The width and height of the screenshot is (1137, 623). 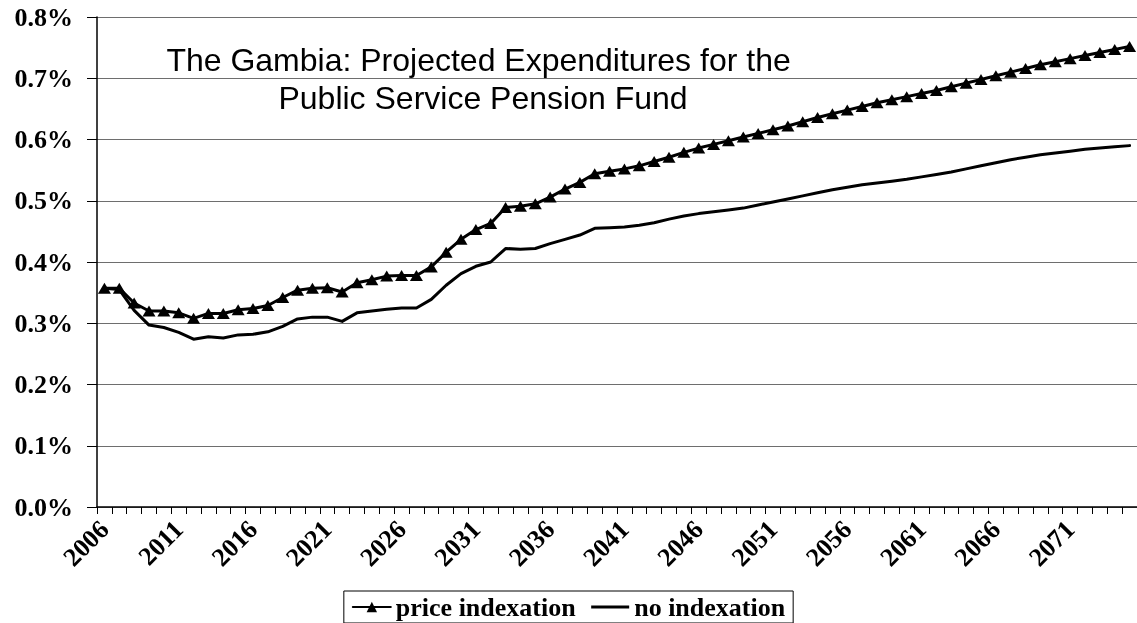 What do you see at coordinates (43, 384) in the screenshot?
I see `y-tick-label: 0.2%` at bounding box center [43, 384].